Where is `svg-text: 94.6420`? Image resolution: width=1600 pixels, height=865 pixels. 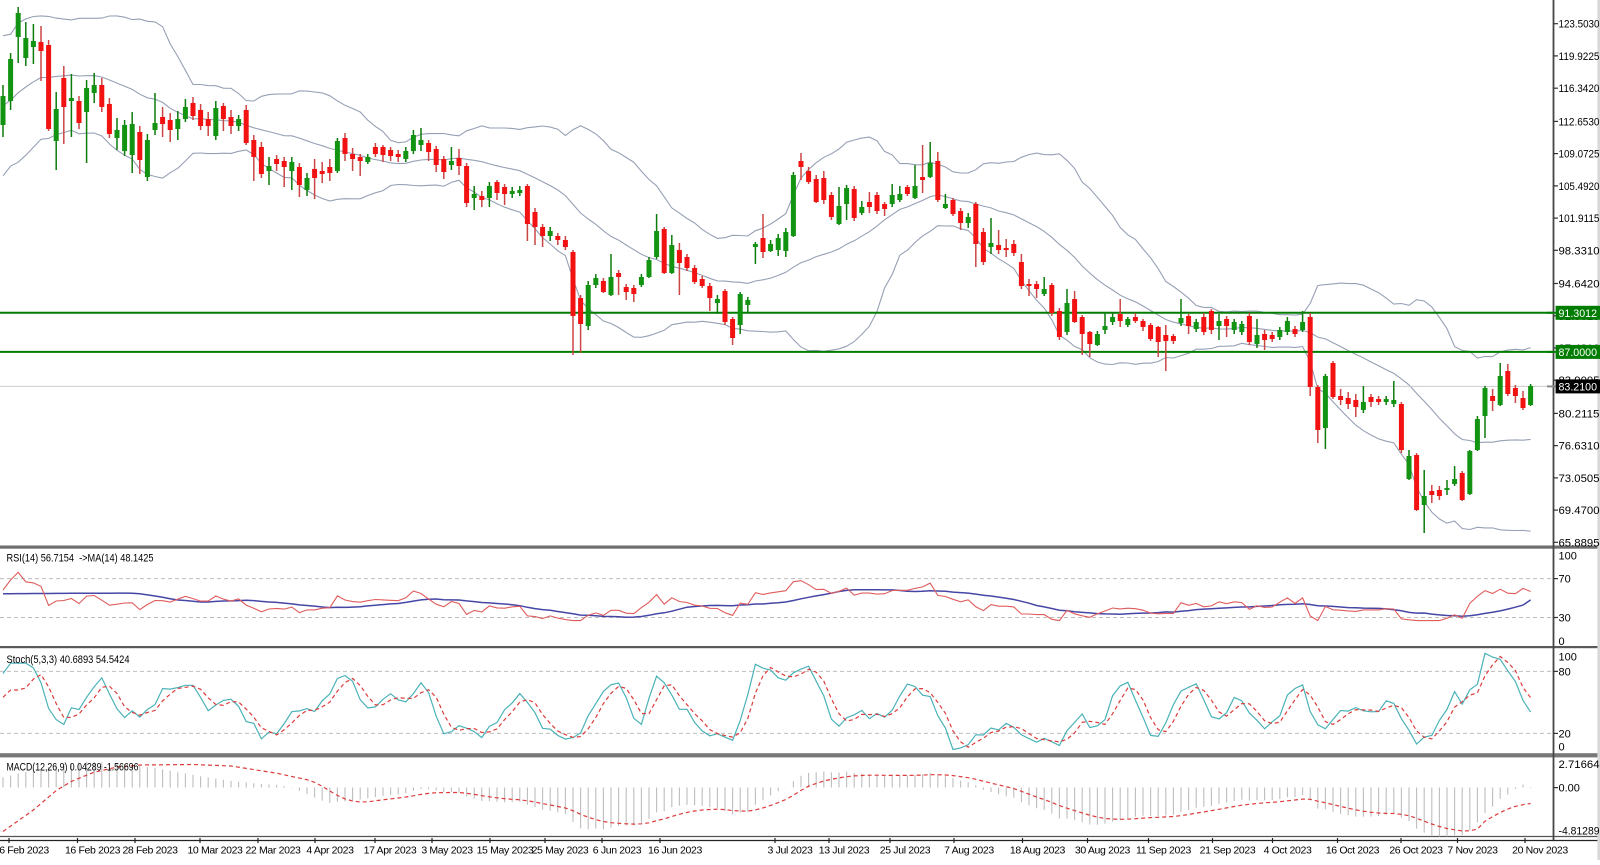 svg-text: 94.6420 is located at coordinates (1579, 285).